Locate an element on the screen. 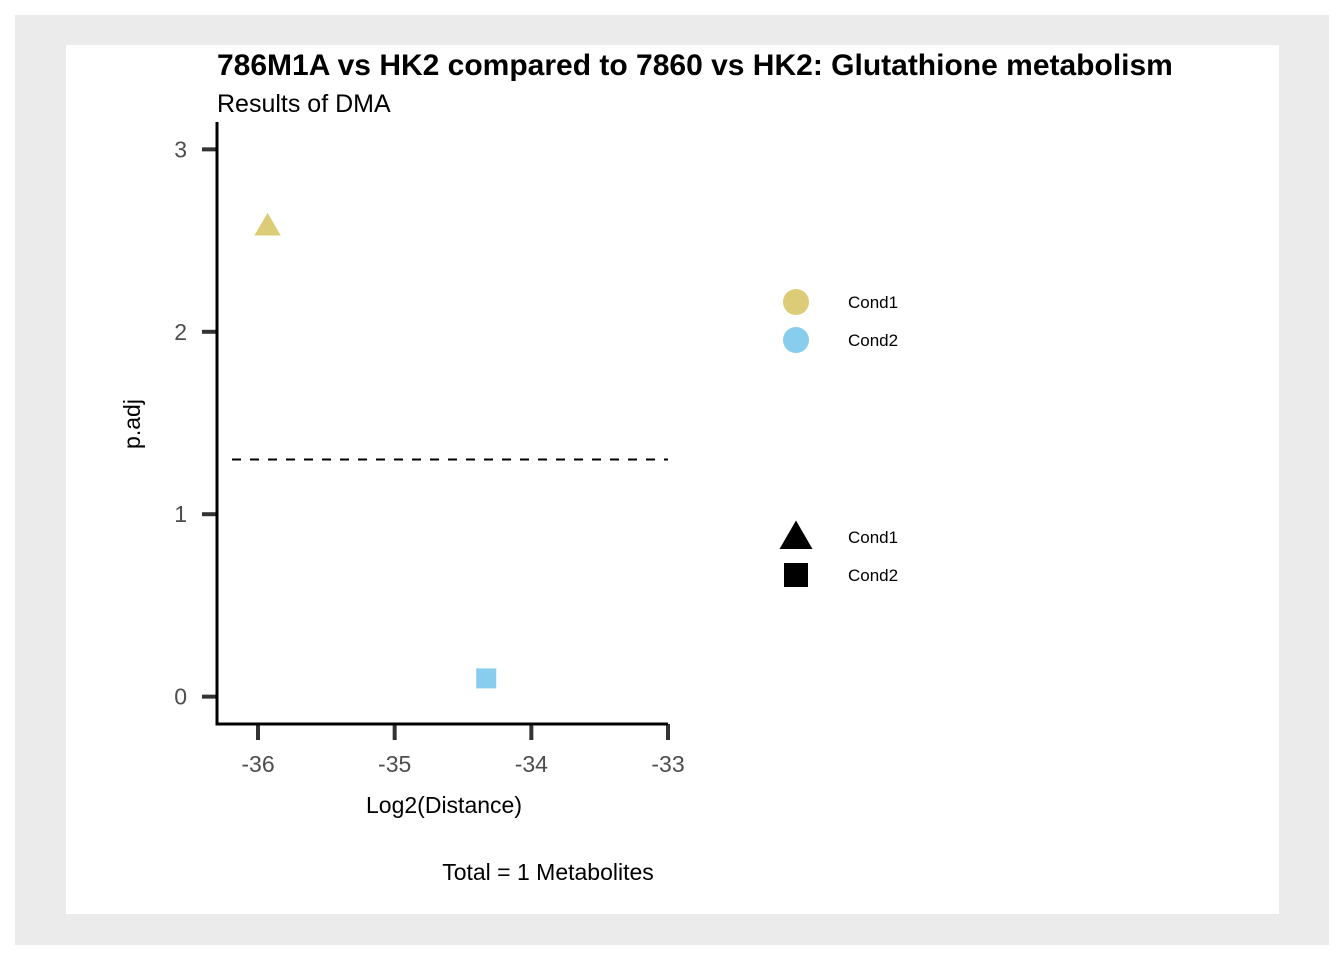 Image resolution: width=1344 pixels, height=960 pixels. chart-caption: Total = 1 Metabolites is located at coordinates (548, 872).